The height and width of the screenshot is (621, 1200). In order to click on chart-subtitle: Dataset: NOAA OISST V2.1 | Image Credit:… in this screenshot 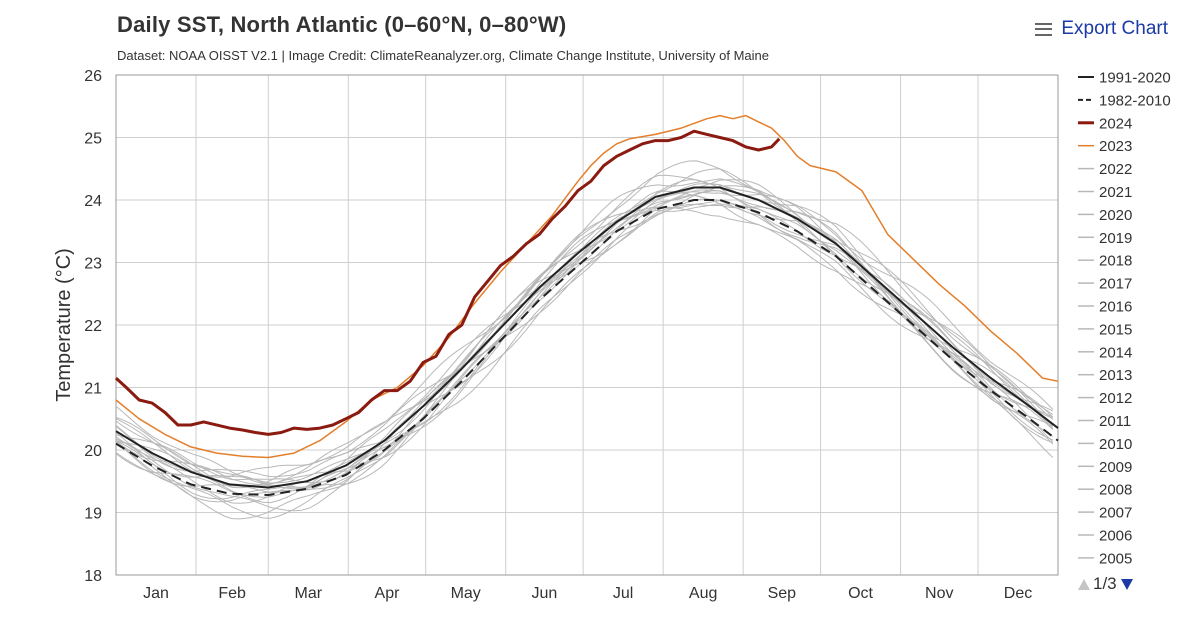, I will do `click(443, 55)`.